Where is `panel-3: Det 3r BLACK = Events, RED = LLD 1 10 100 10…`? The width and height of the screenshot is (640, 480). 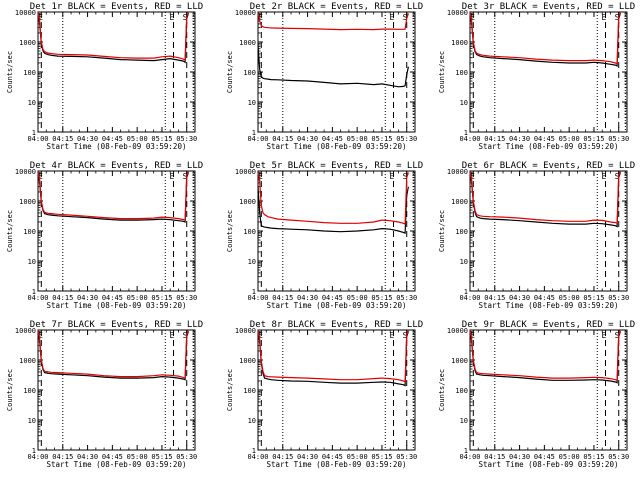 panel-3: Det 3r BLACK = Events, RED = LLD 1 10 100 10… is located at coordinates (536, 76).